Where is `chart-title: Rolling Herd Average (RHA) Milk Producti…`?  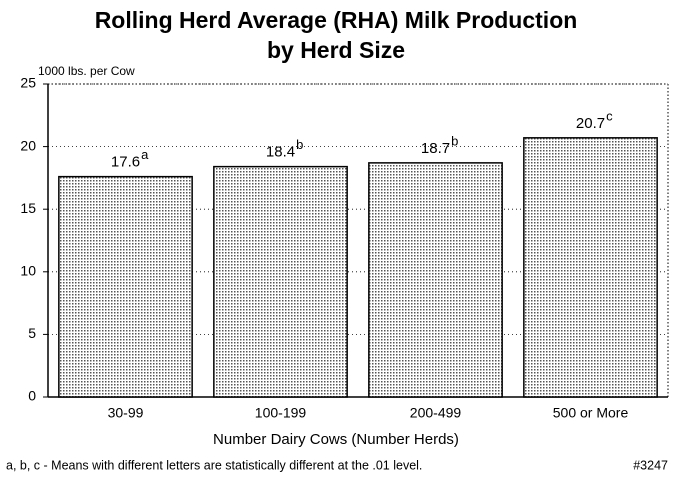
chart-title: Rolling Herd Average (RHA) Milk Producti… is located at coordinates (336, 20).